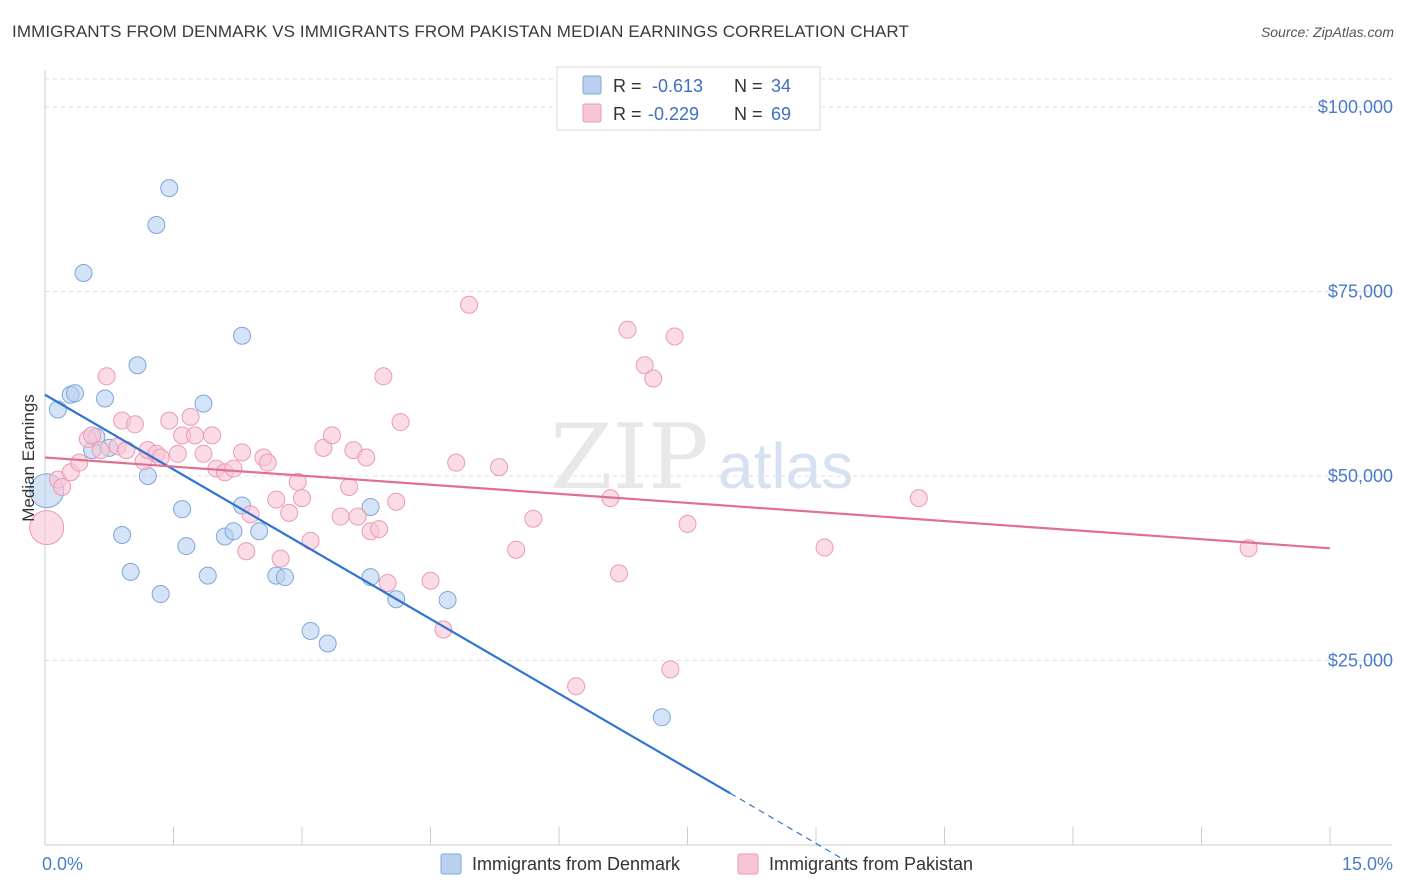  I want to click on y-tick-label-1: $50,000, so click(1360, 476).